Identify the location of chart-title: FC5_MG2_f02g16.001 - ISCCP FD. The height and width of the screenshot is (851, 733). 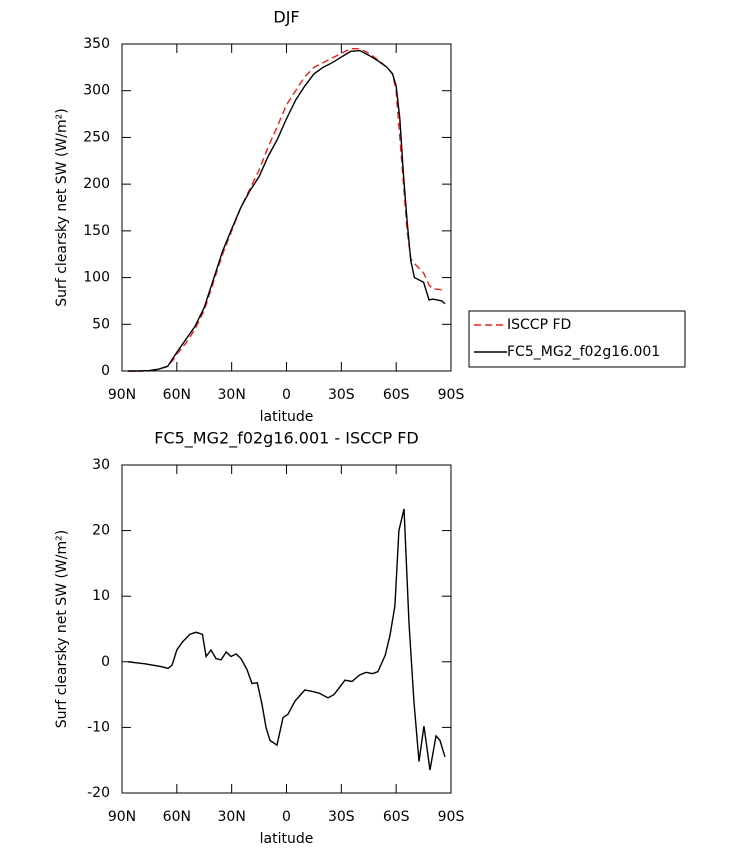
(286, 439).